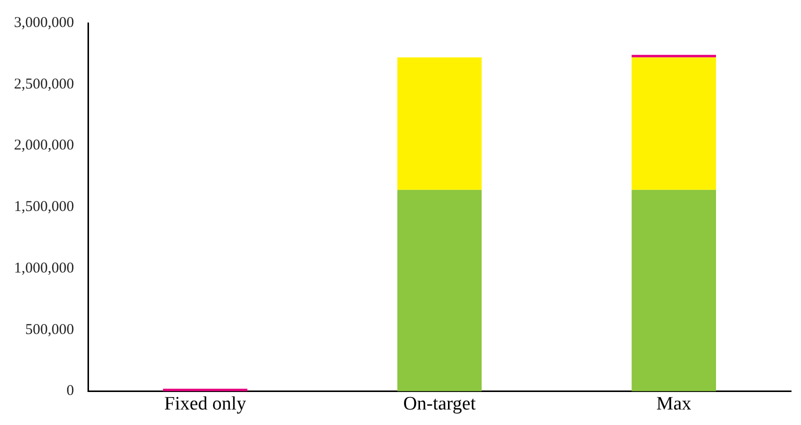 The width and height of the screenshot is (801, 425). What do you see at coordinates (674, 404) in the screenshot?
I see `x-tick-label: Max` at bounding box center [674, 404].